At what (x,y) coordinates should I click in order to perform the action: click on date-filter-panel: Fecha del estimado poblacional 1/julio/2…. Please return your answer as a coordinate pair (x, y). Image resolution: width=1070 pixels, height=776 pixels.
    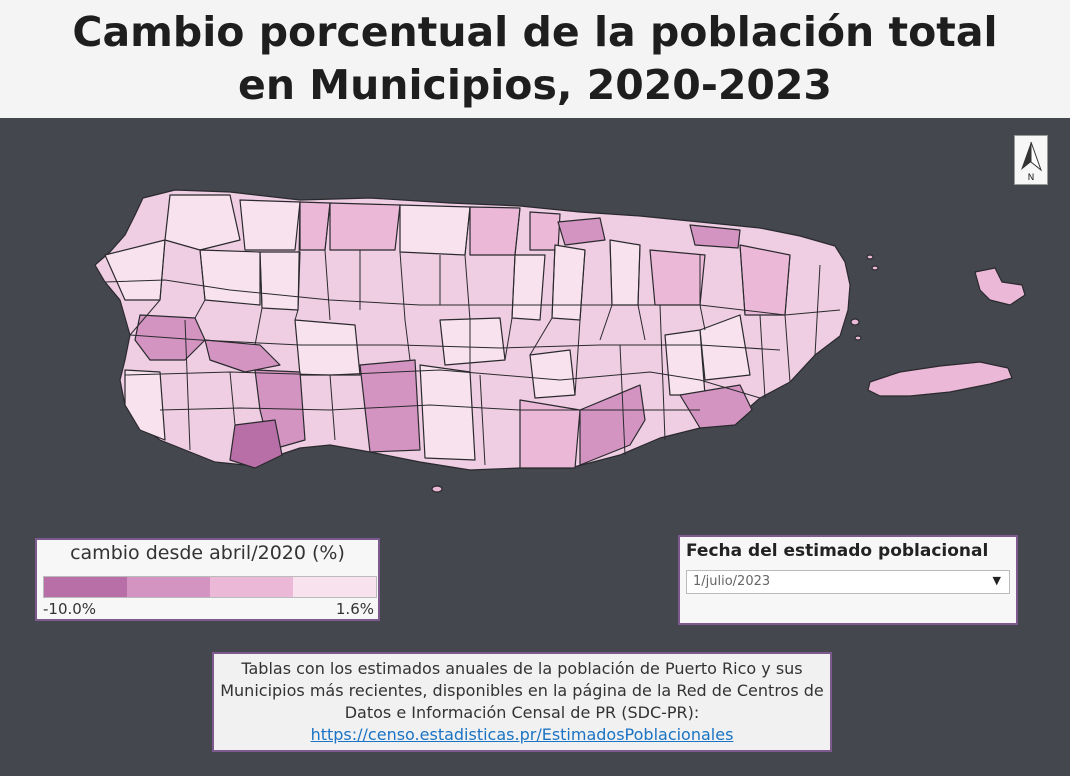
    Looking at the image, I should click on (848, 580).